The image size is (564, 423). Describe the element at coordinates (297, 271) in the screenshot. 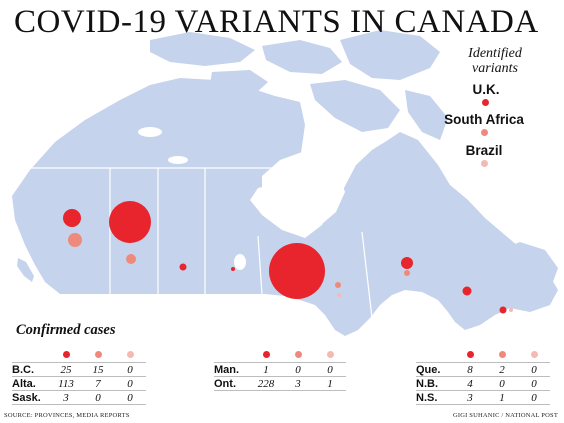

I see `ontario-uk-circle` at that location.